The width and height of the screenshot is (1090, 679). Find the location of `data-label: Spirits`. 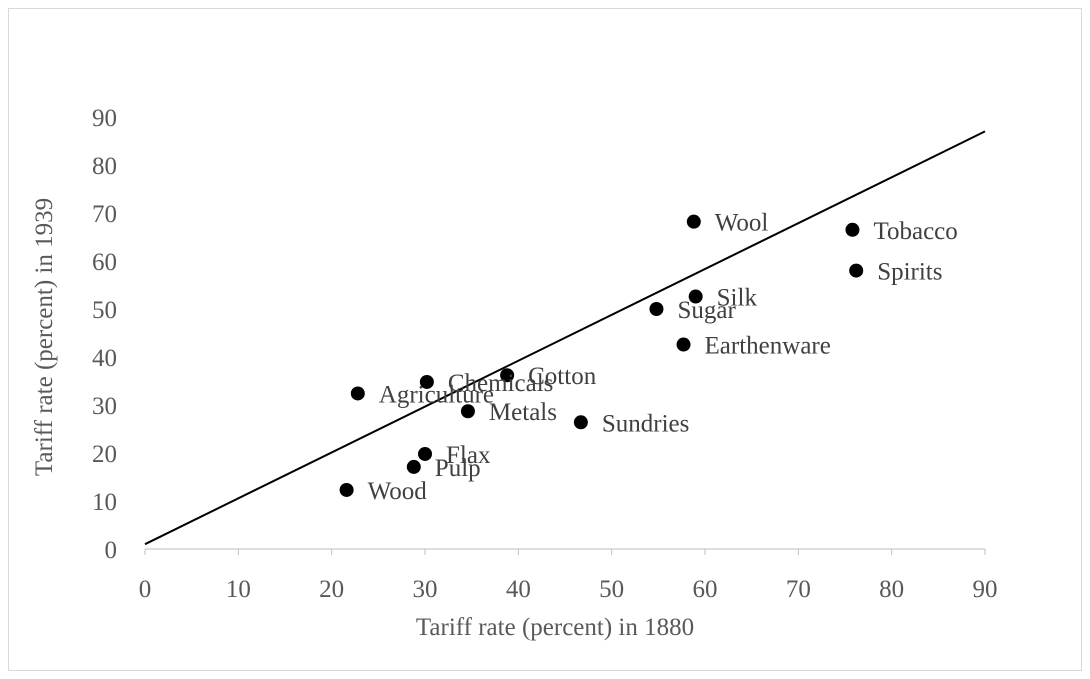

data-label: Spirits is located at coordinates (909, 272).